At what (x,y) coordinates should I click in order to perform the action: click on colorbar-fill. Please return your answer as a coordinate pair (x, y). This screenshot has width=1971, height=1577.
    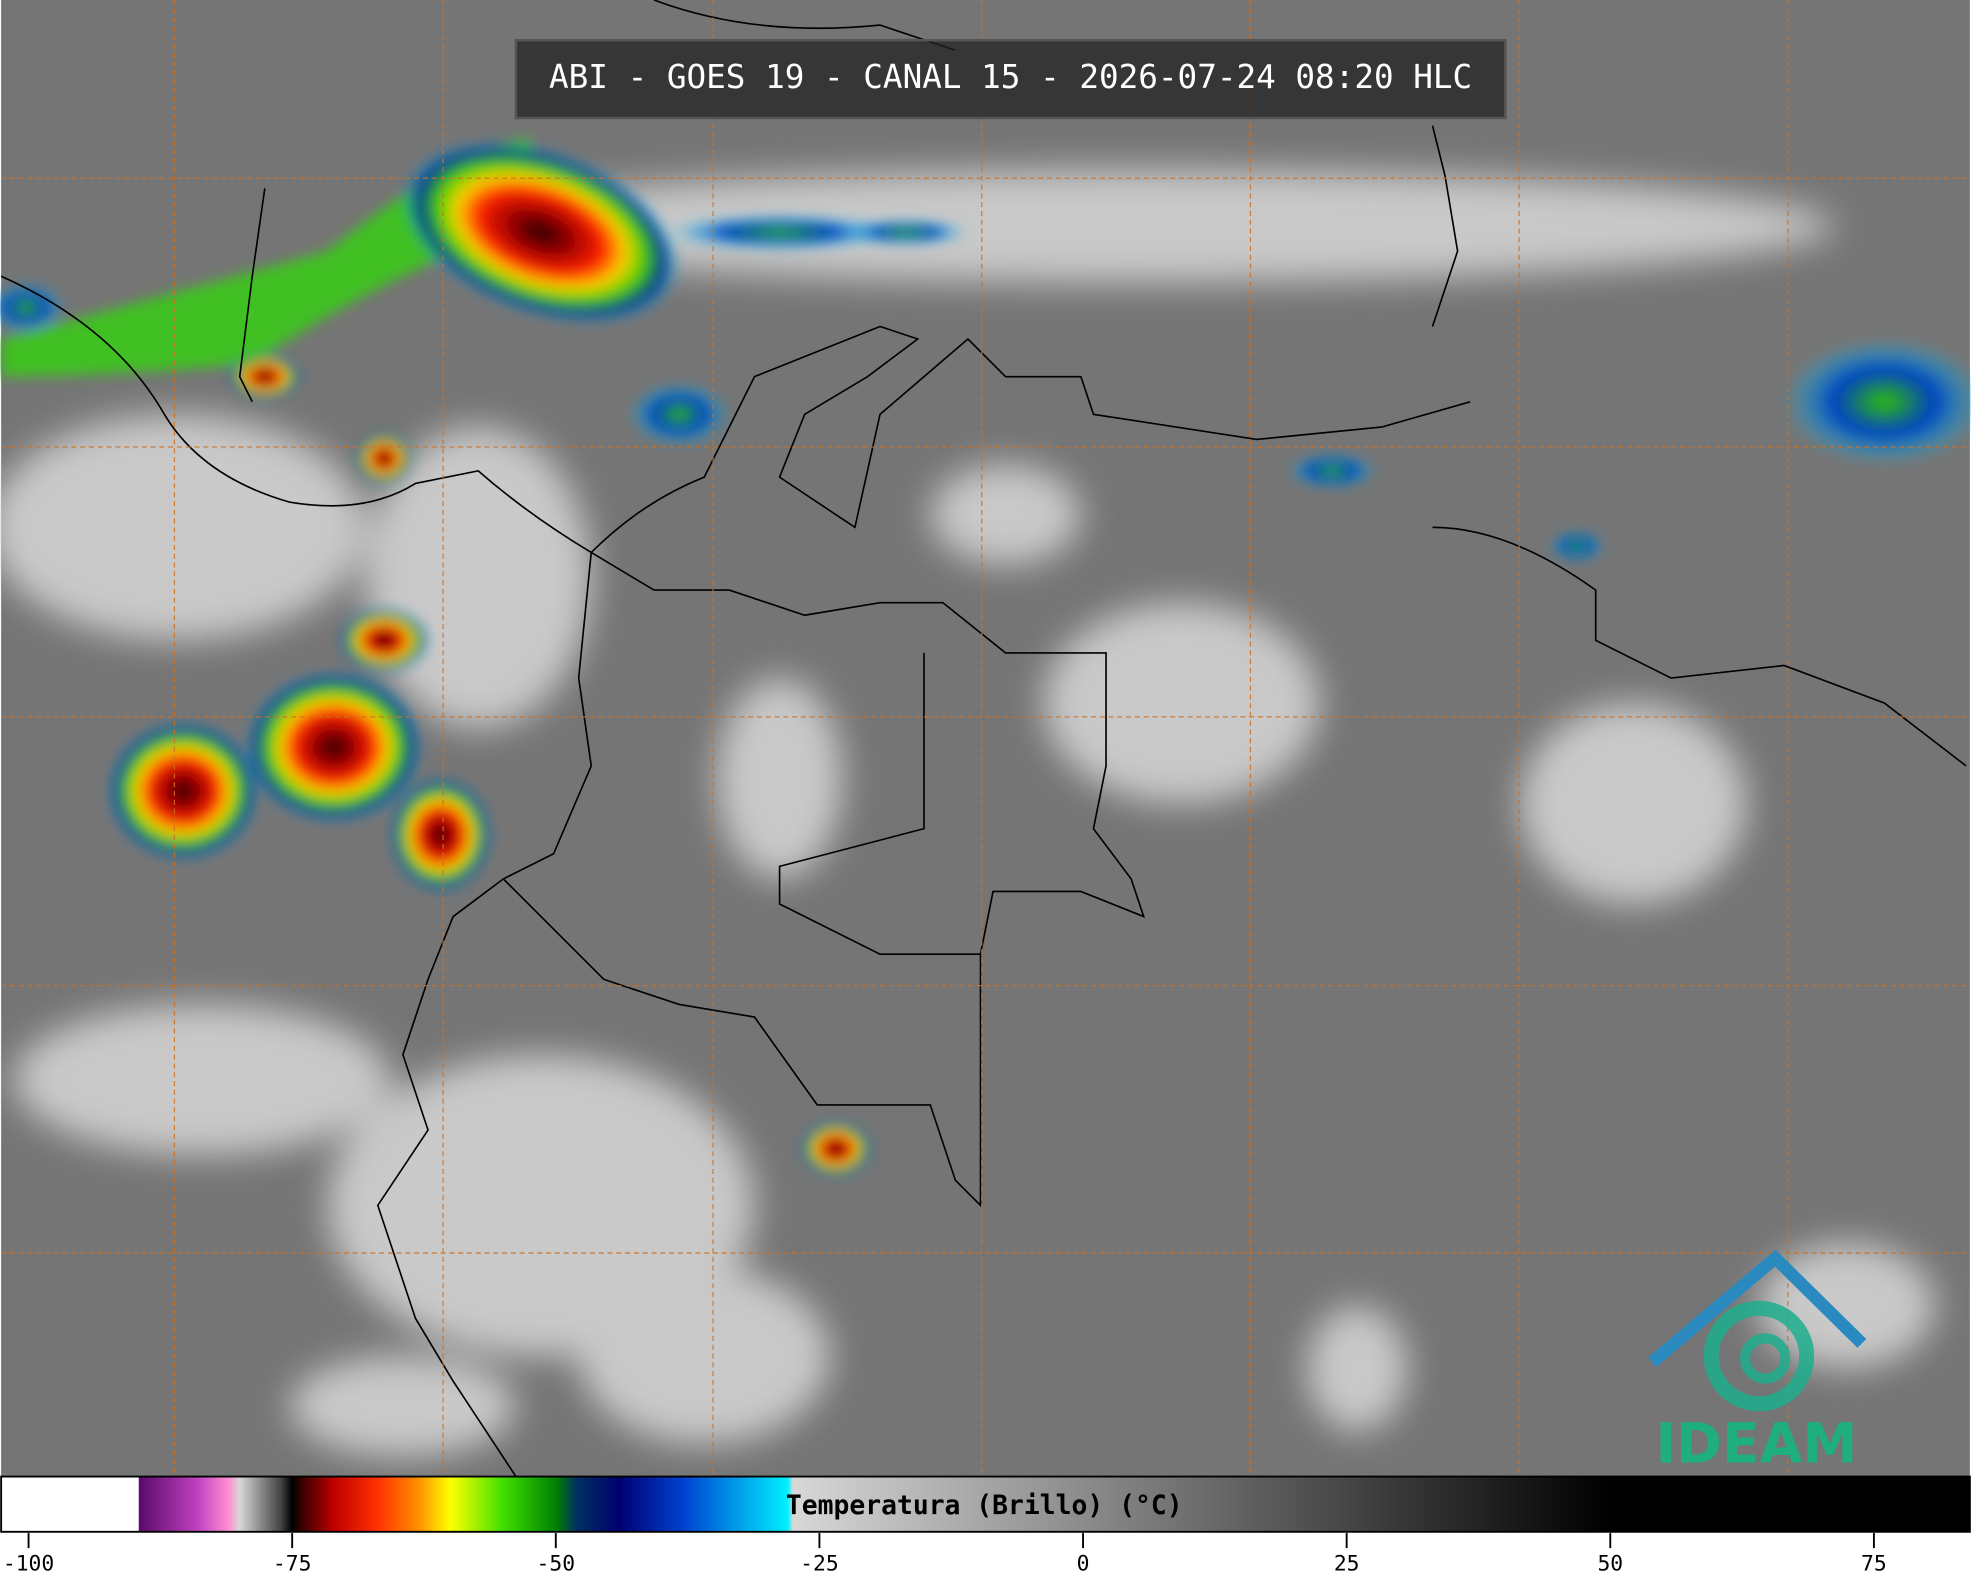
    Looking at the image, I should click on (985, 1504).